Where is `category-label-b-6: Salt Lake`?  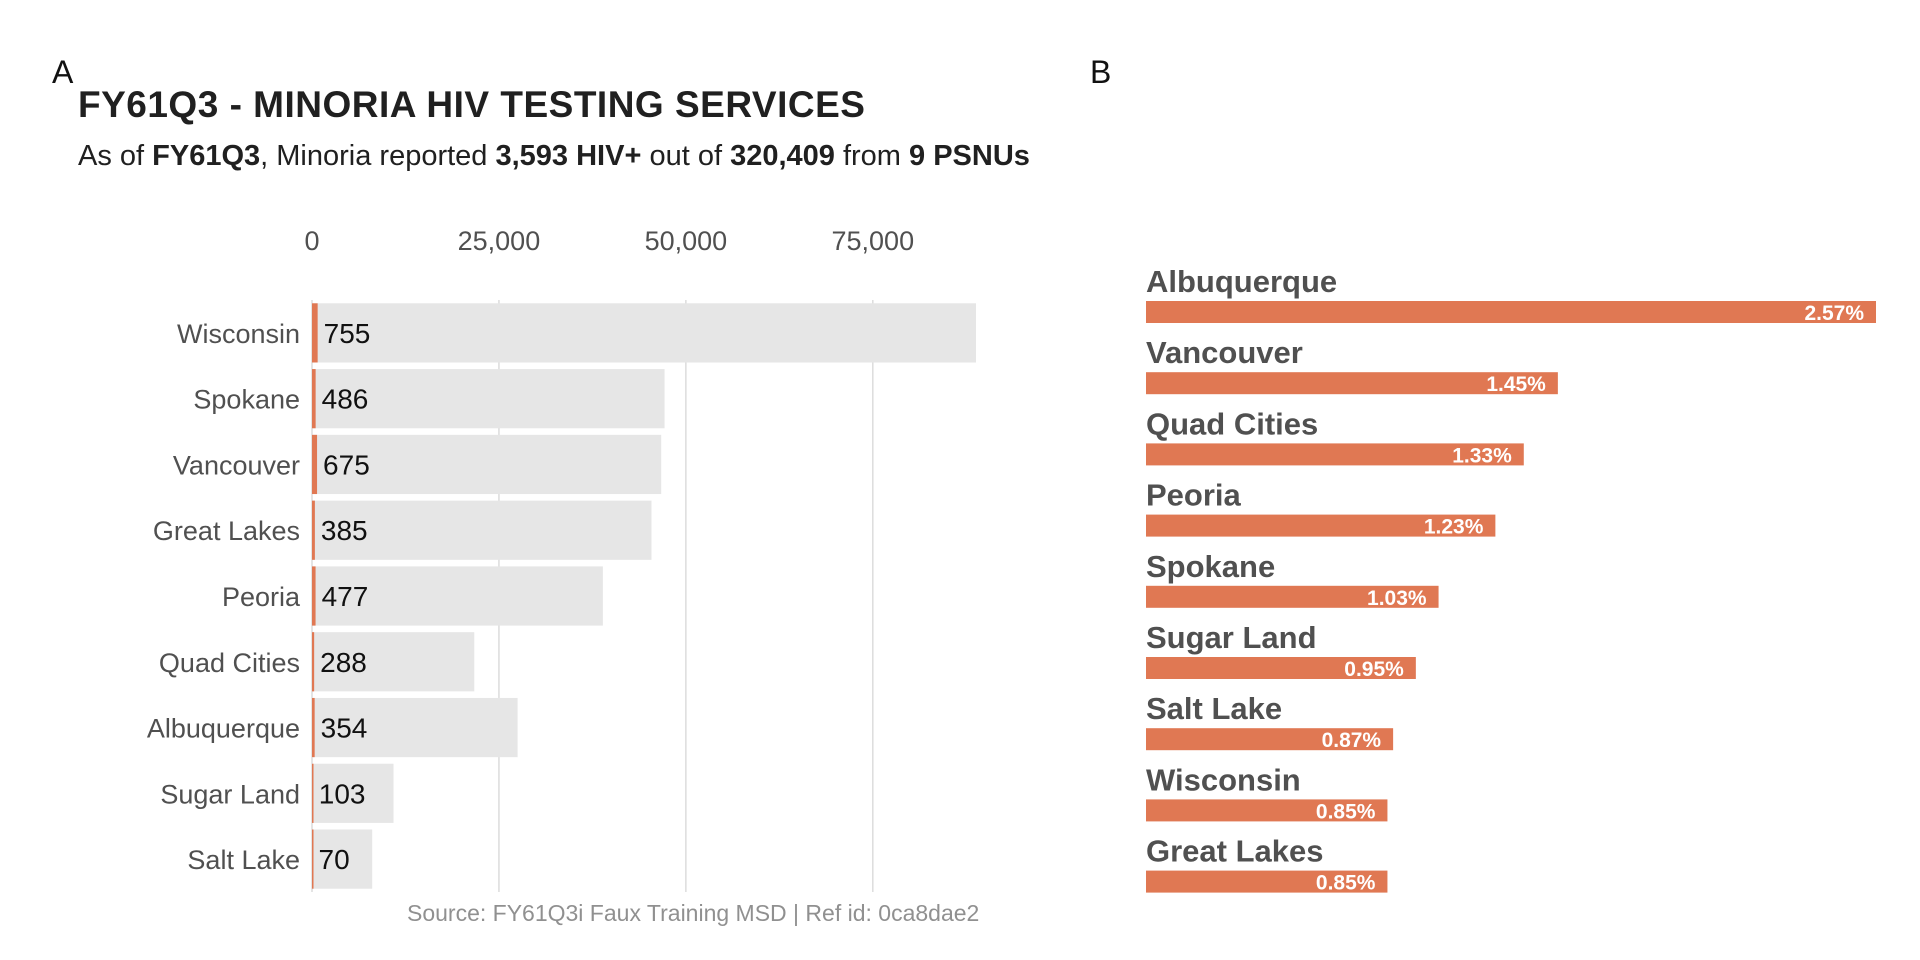 category-label-b-6: Salt Lake is located at coordinates (1214, 708).